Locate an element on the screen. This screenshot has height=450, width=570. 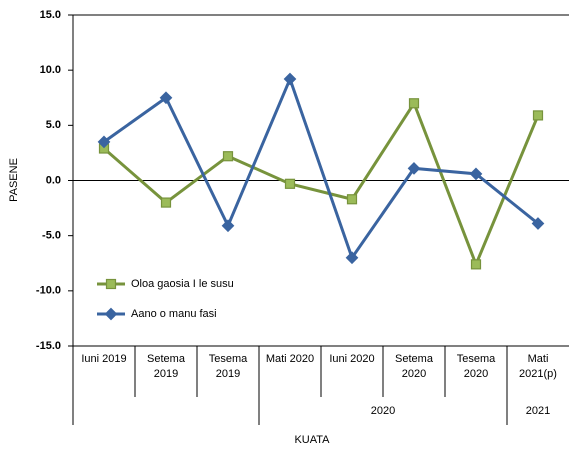
y-tick-label: 10.0 is located at coordinates (50, 70).